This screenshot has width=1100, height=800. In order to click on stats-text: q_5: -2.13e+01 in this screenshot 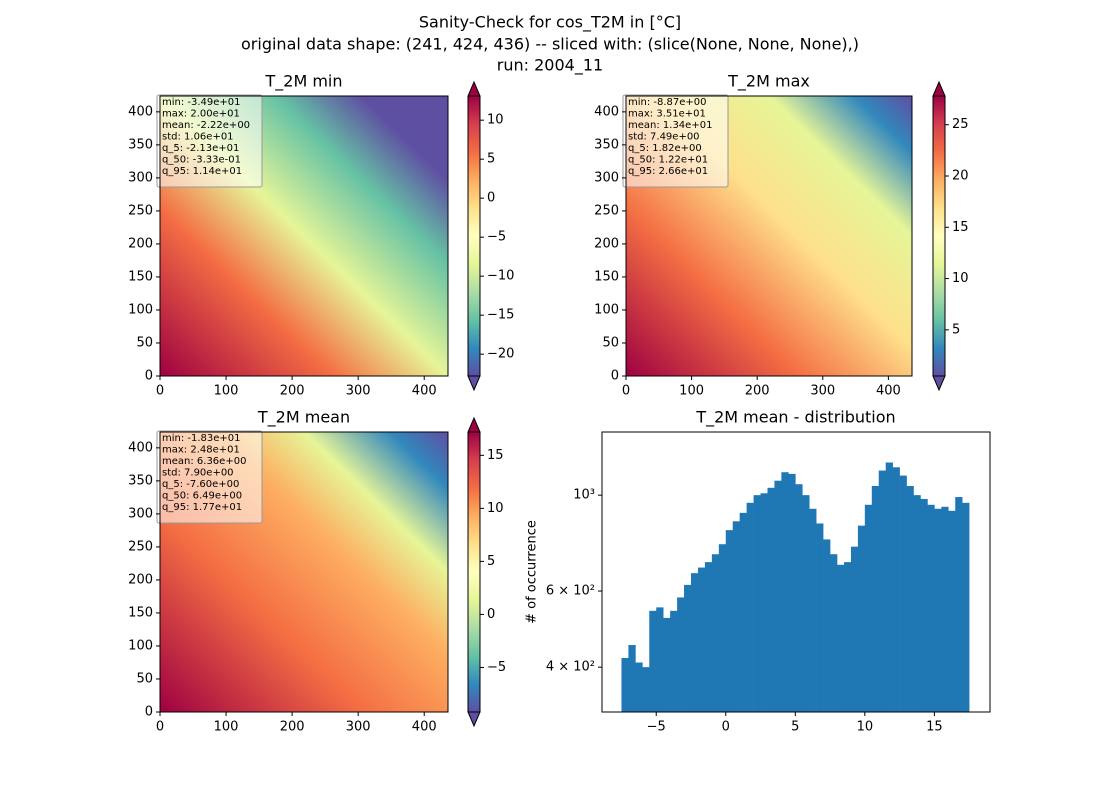, I will do `click(200, 148)`.